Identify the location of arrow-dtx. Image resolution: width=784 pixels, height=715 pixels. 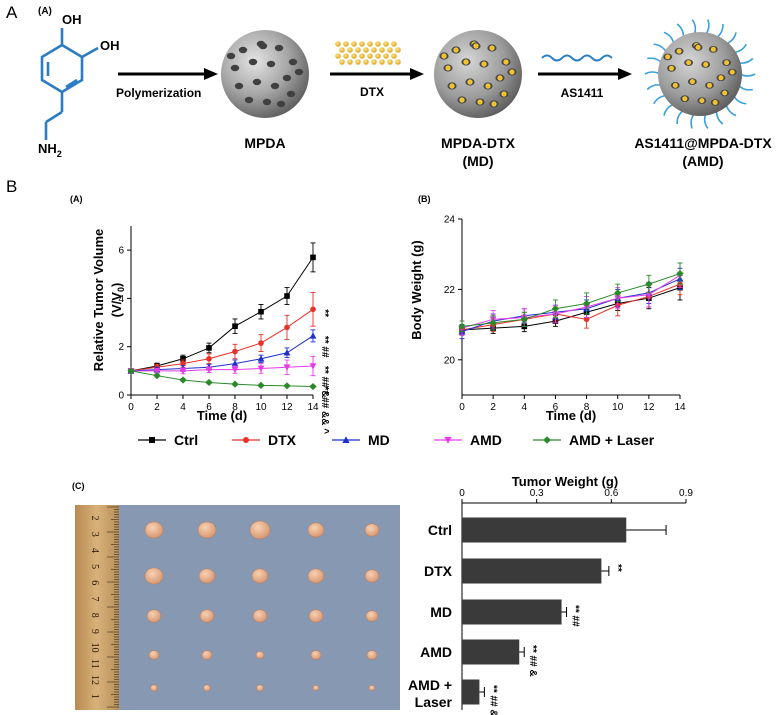
(377, 74).